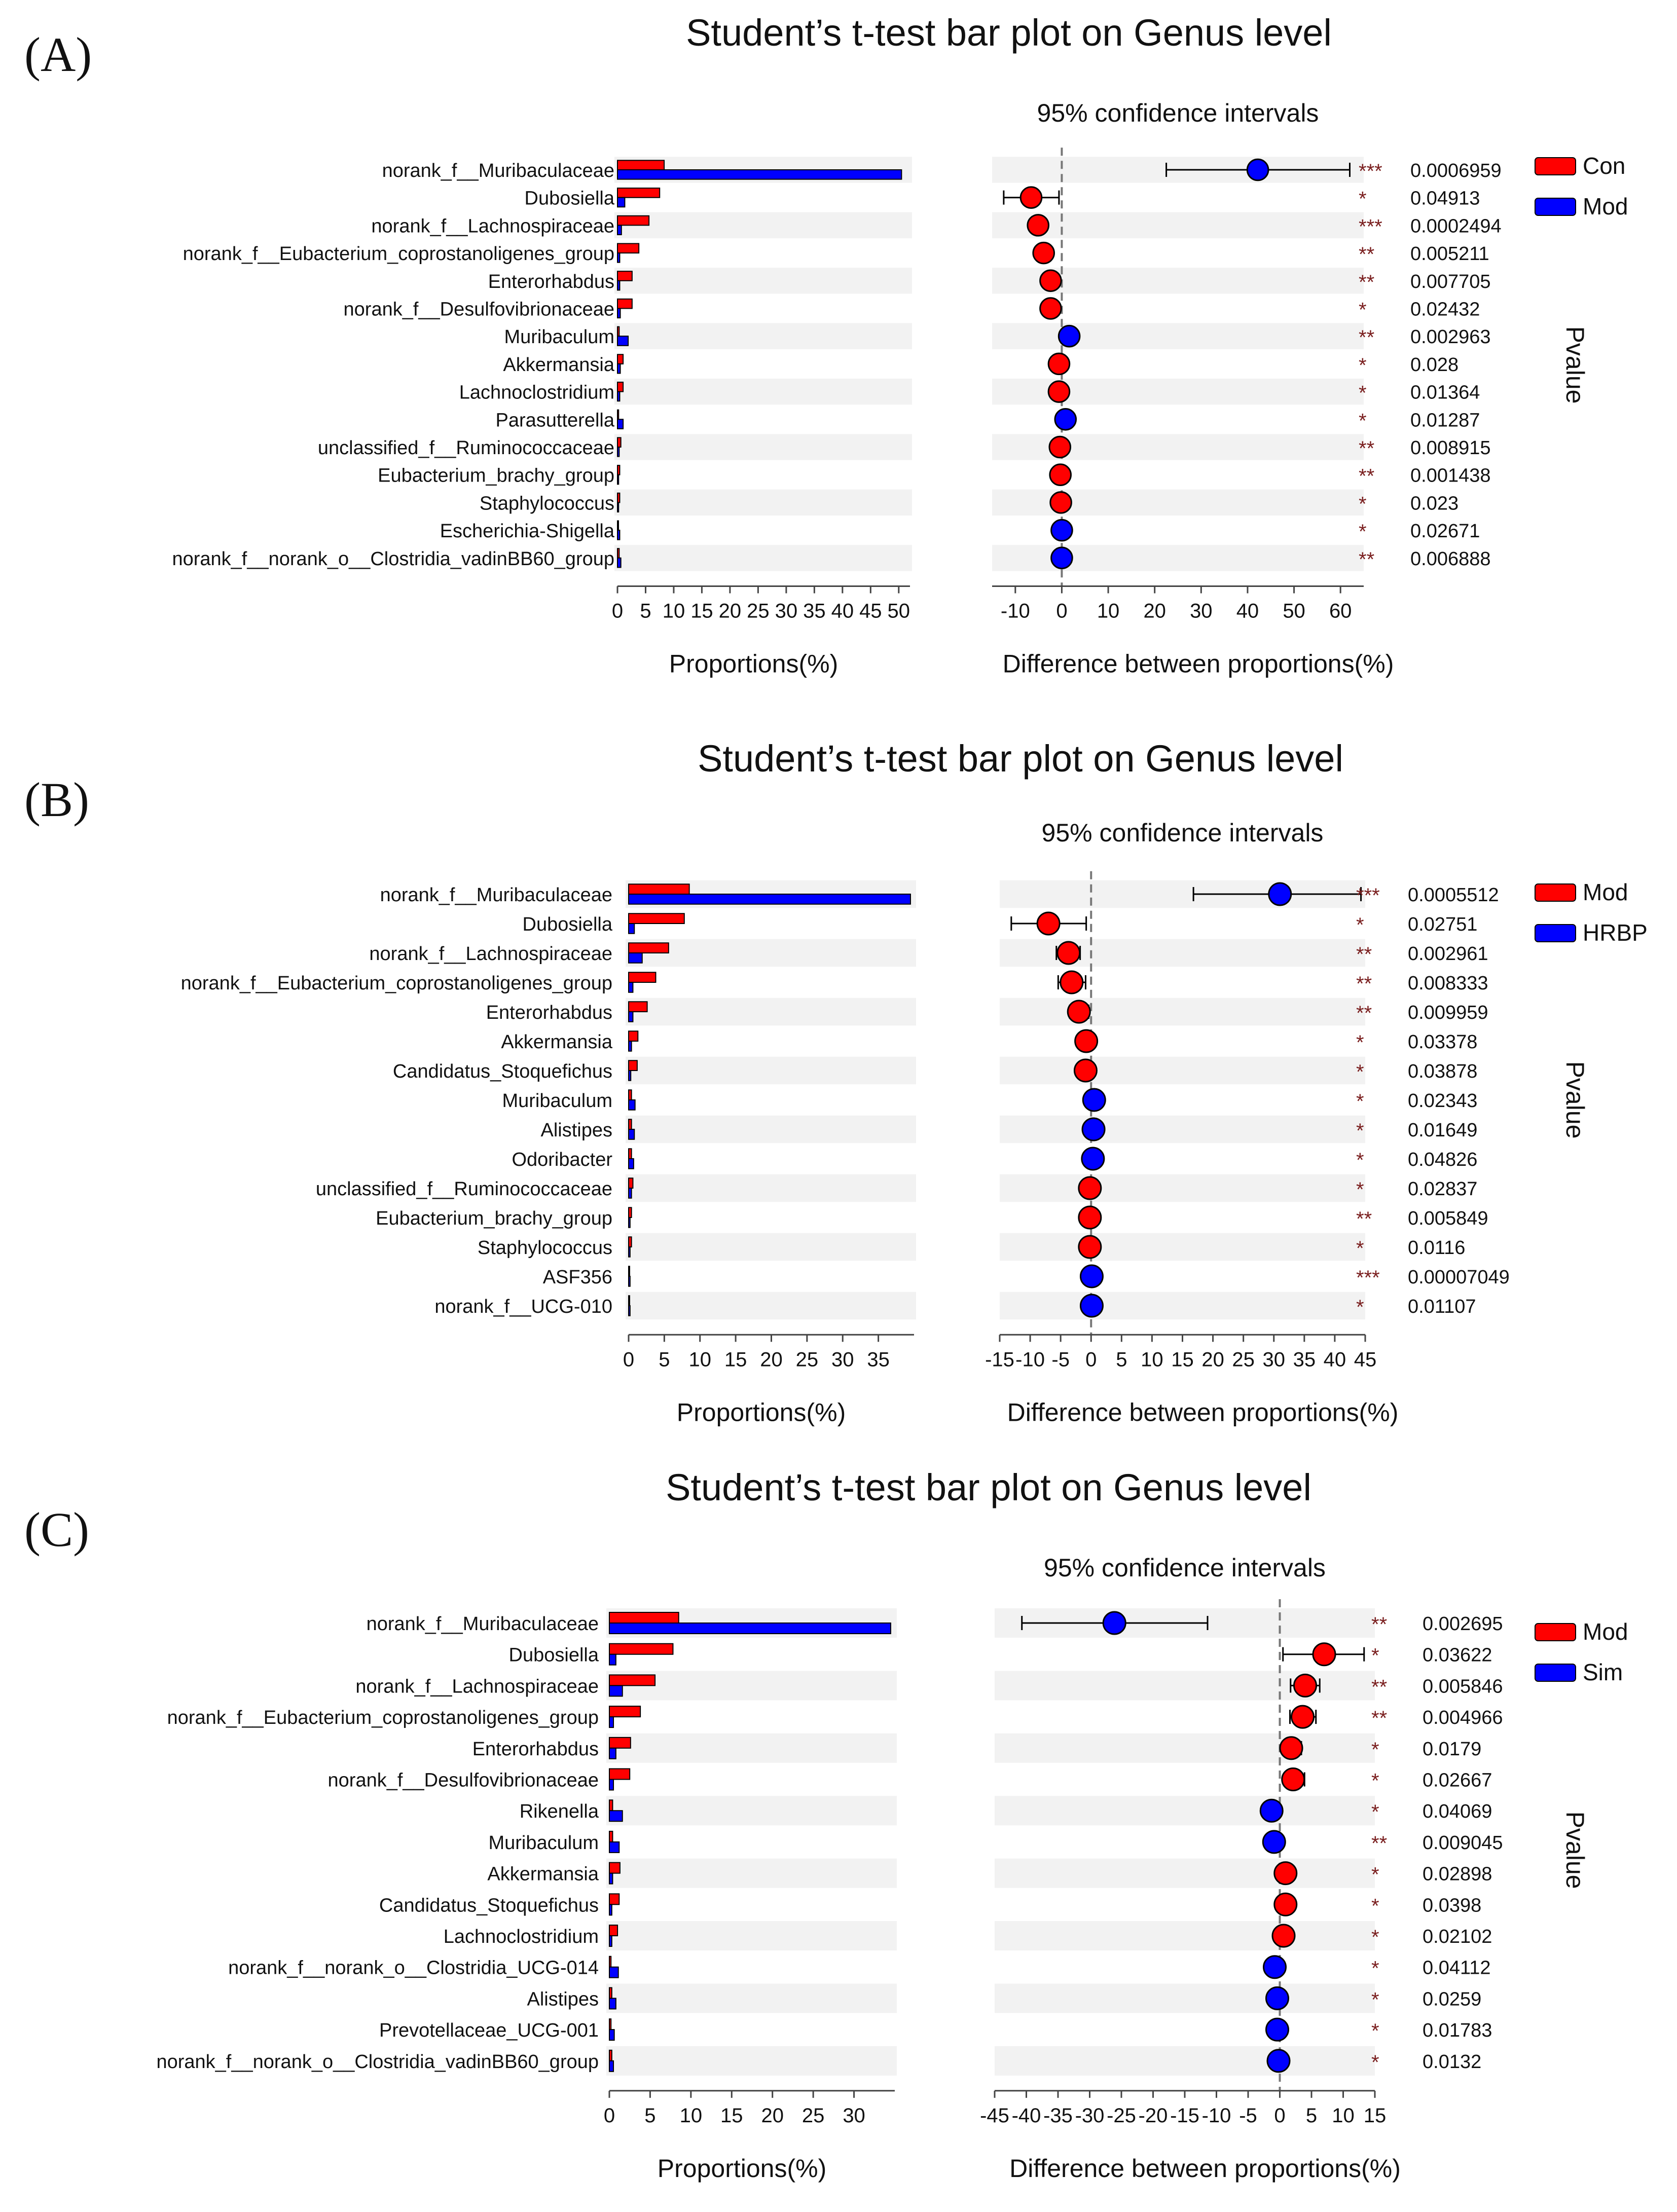 The width and height of the screenshot is (1677, 2212). Describe the element at coordinates (1555, 933) in the screenshot. I see `legend-swatch-hrbp` at that location.